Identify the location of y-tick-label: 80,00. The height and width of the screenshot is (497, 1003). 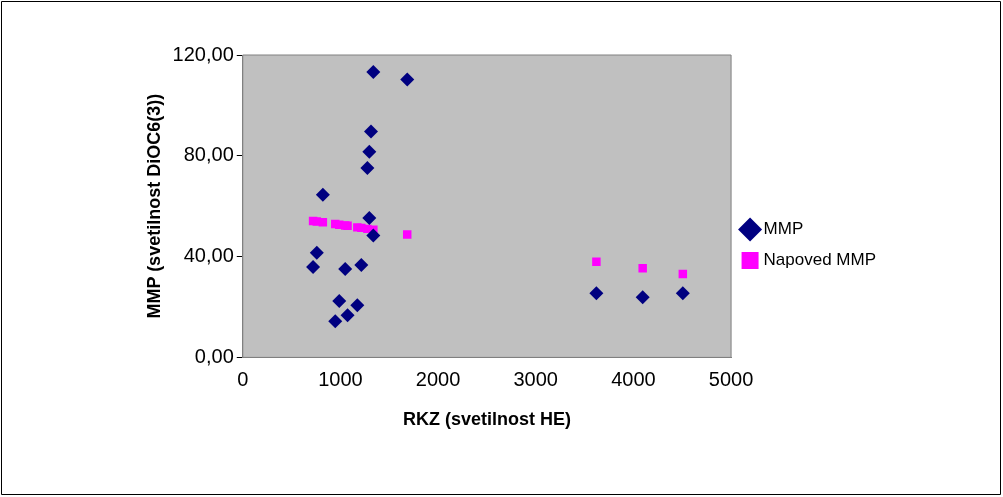
(208, 154).